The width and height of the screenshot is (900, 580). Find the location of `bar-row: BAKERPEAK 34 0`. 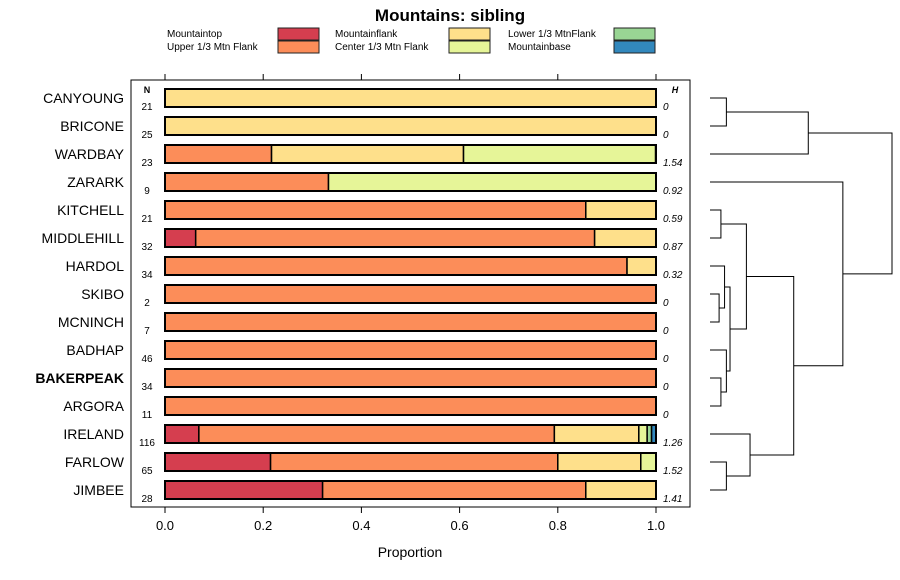

bar-row: BAKERPEAK 34 0 is located at coordinates (352, 380).